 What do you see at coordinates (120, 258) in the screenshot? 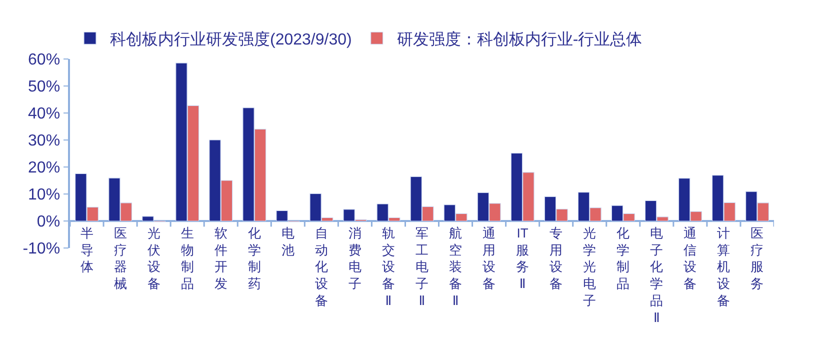
I see `x-tick-label: 医疗器械` at bounding box center [120, 258].